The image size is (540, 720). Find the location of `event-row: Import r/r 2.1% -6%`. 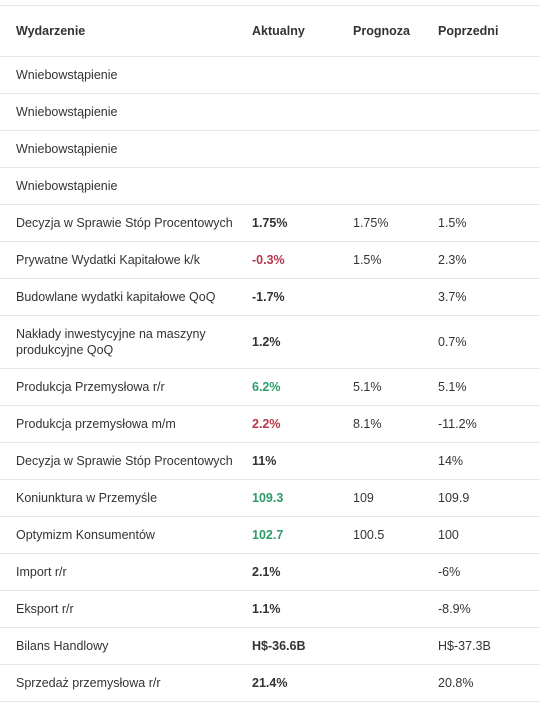

event-row: Import r/r 2.1% -6% is located at coordinates (270, 572).